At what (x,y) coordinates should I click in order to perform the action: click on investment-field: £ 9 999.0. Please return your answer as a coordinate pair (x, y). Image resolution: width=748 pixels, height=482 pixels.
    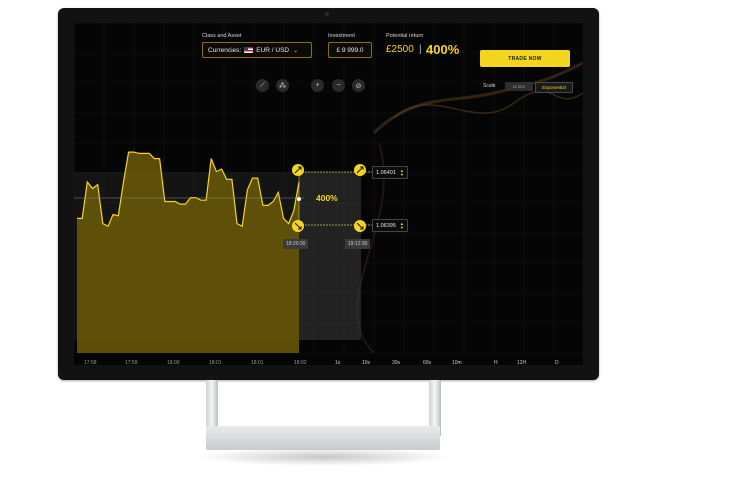
    Looking at the image, I should click on (350, 50).